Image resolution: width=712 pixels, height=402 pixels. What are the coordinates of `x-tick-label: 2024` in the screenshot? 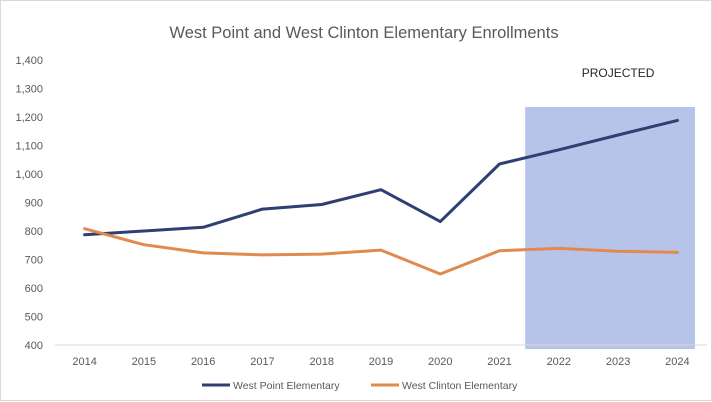 It's located at (677, 362).